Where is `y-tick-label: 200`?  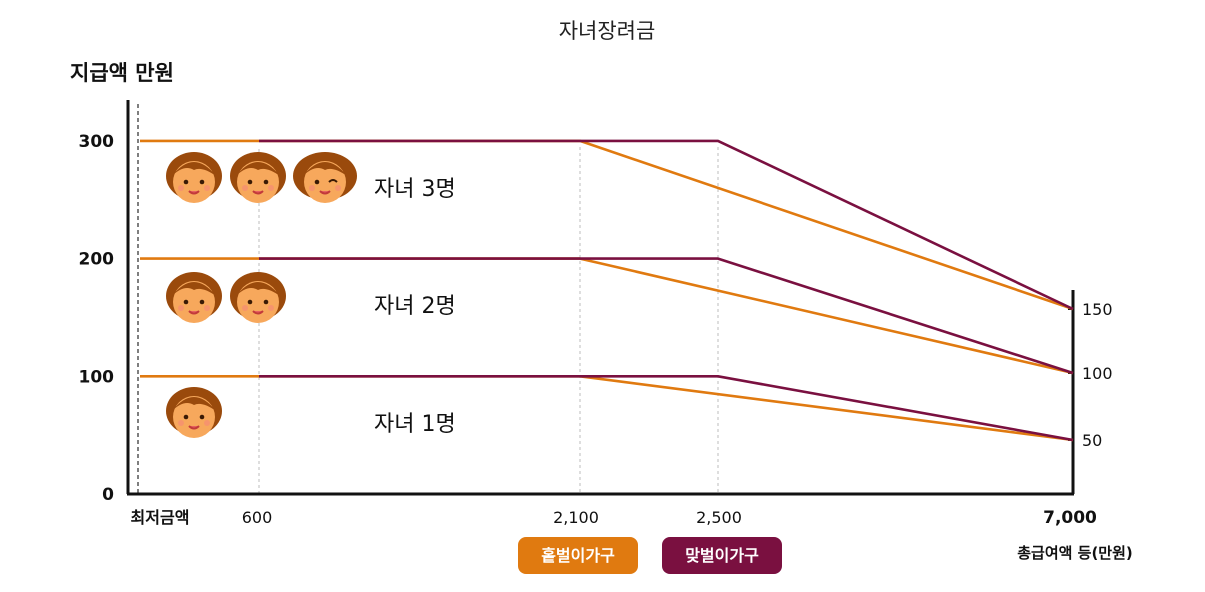
y-tick-label: 200 is located at coordinates (97, 260).